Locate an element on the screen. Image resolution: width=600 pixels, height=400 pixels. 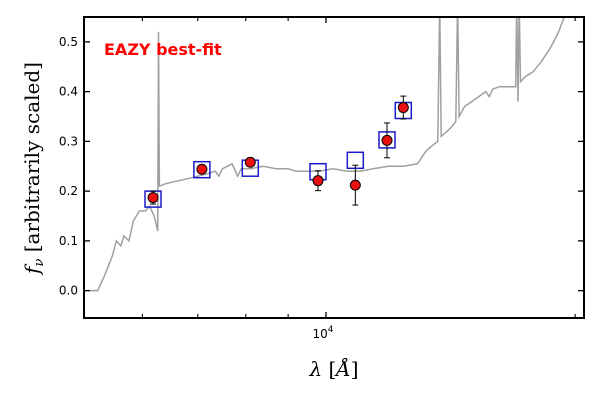
observed-photometry is located at coordinates (278, 150).